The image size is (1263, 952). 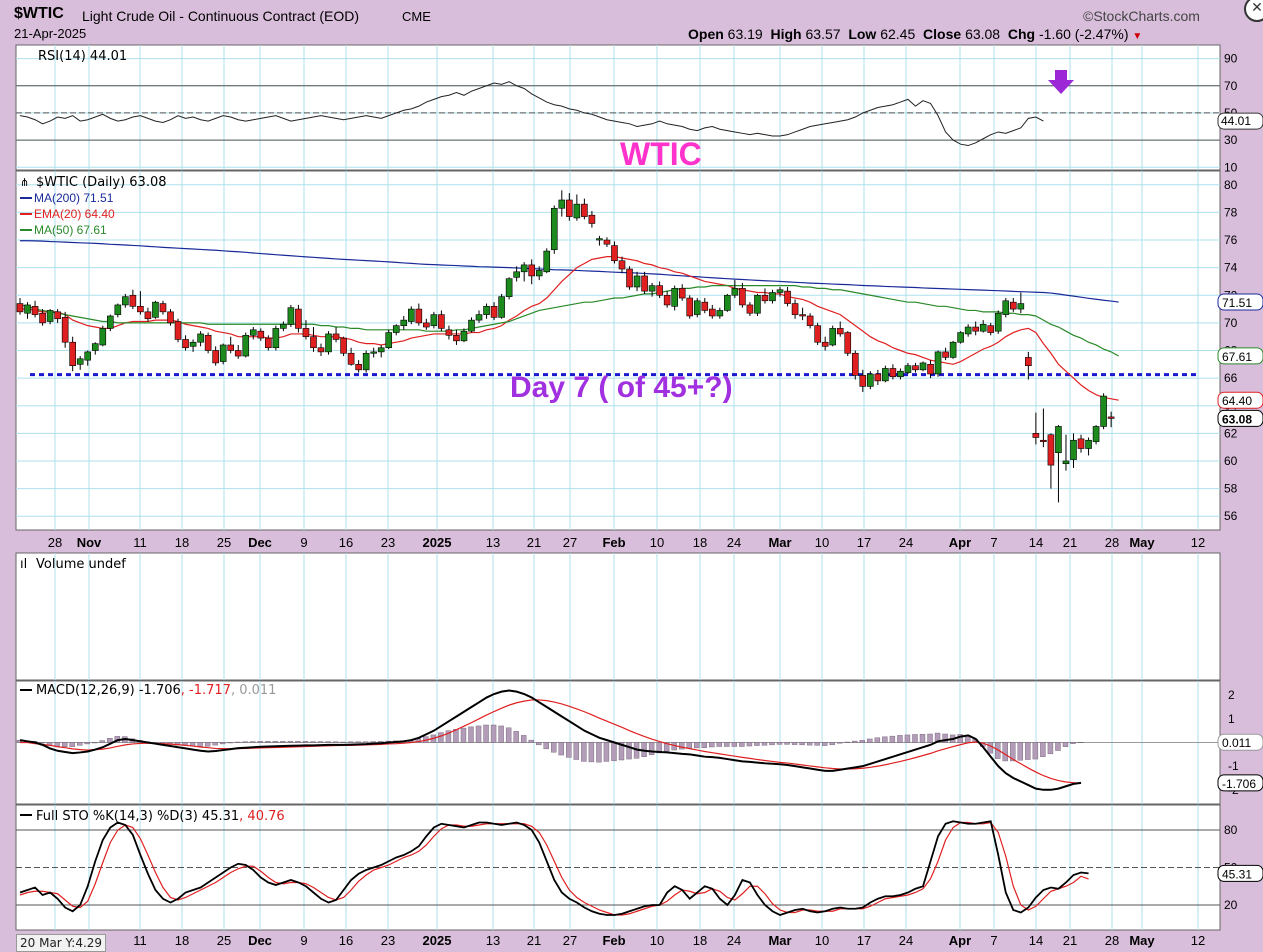 What do you see at coordinates (864, 542) in the screenshot?
I see `x-tick-label-top: 17` at bounding box center [864, 542].